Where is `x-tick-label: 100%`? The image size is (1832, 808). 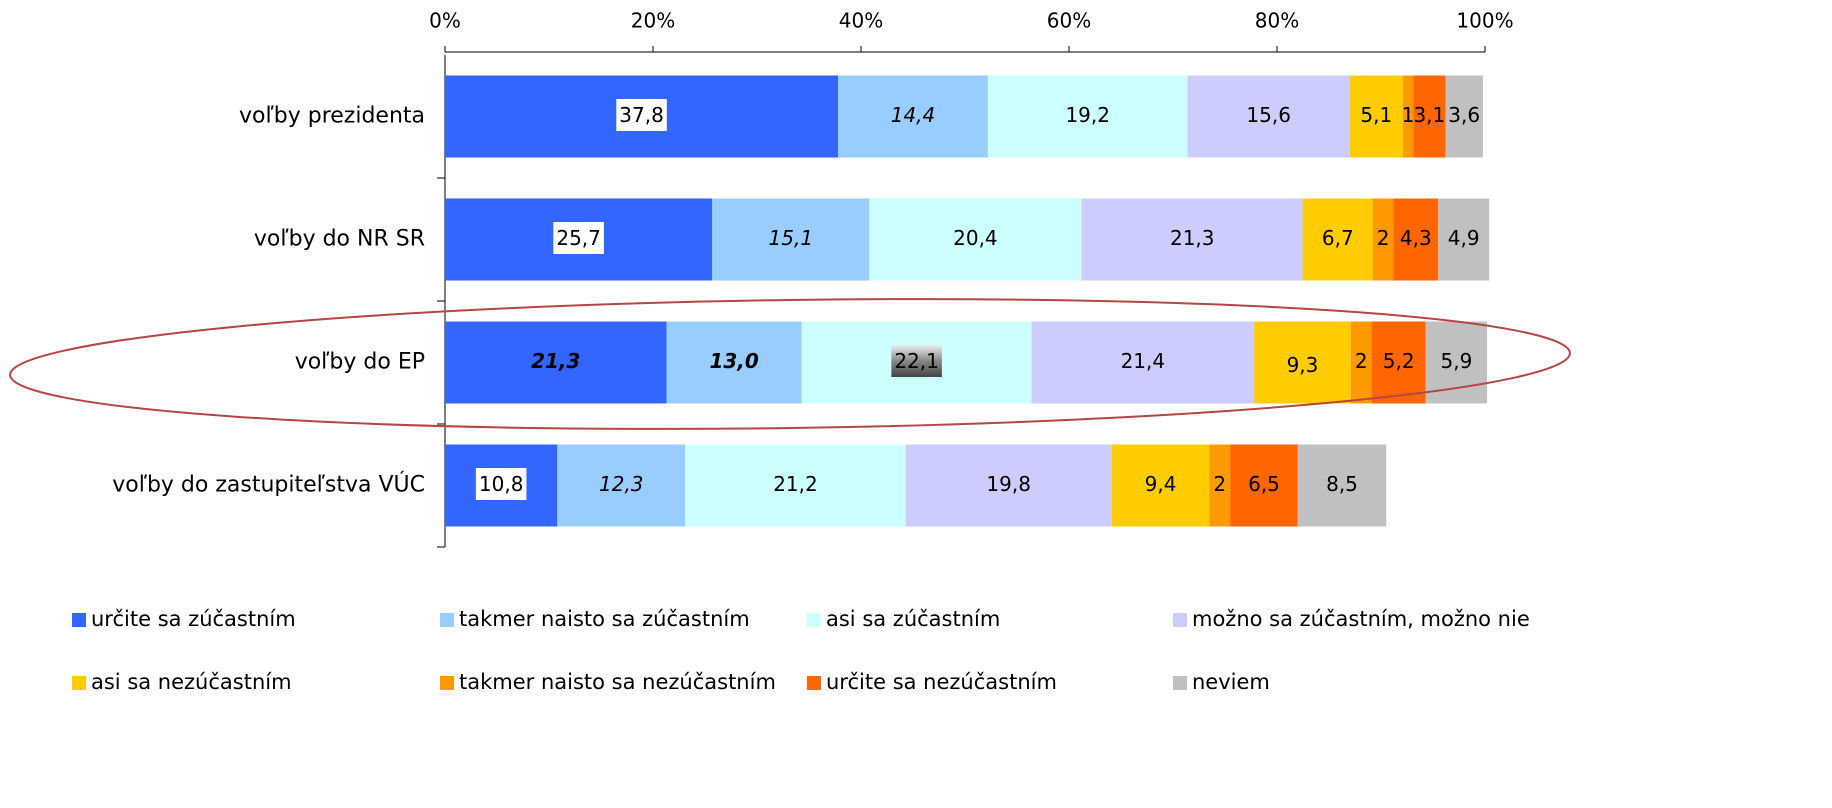 x-tick-label: 100% is located at coordinates (1484, 21).